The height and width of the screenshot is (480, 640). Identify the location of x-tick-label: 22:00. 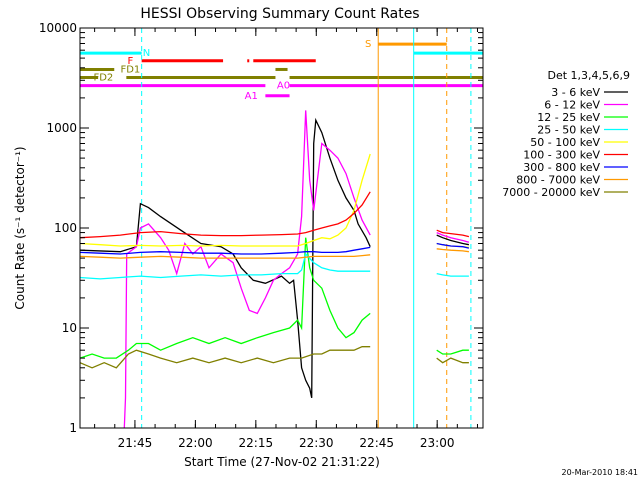
(195, 443).